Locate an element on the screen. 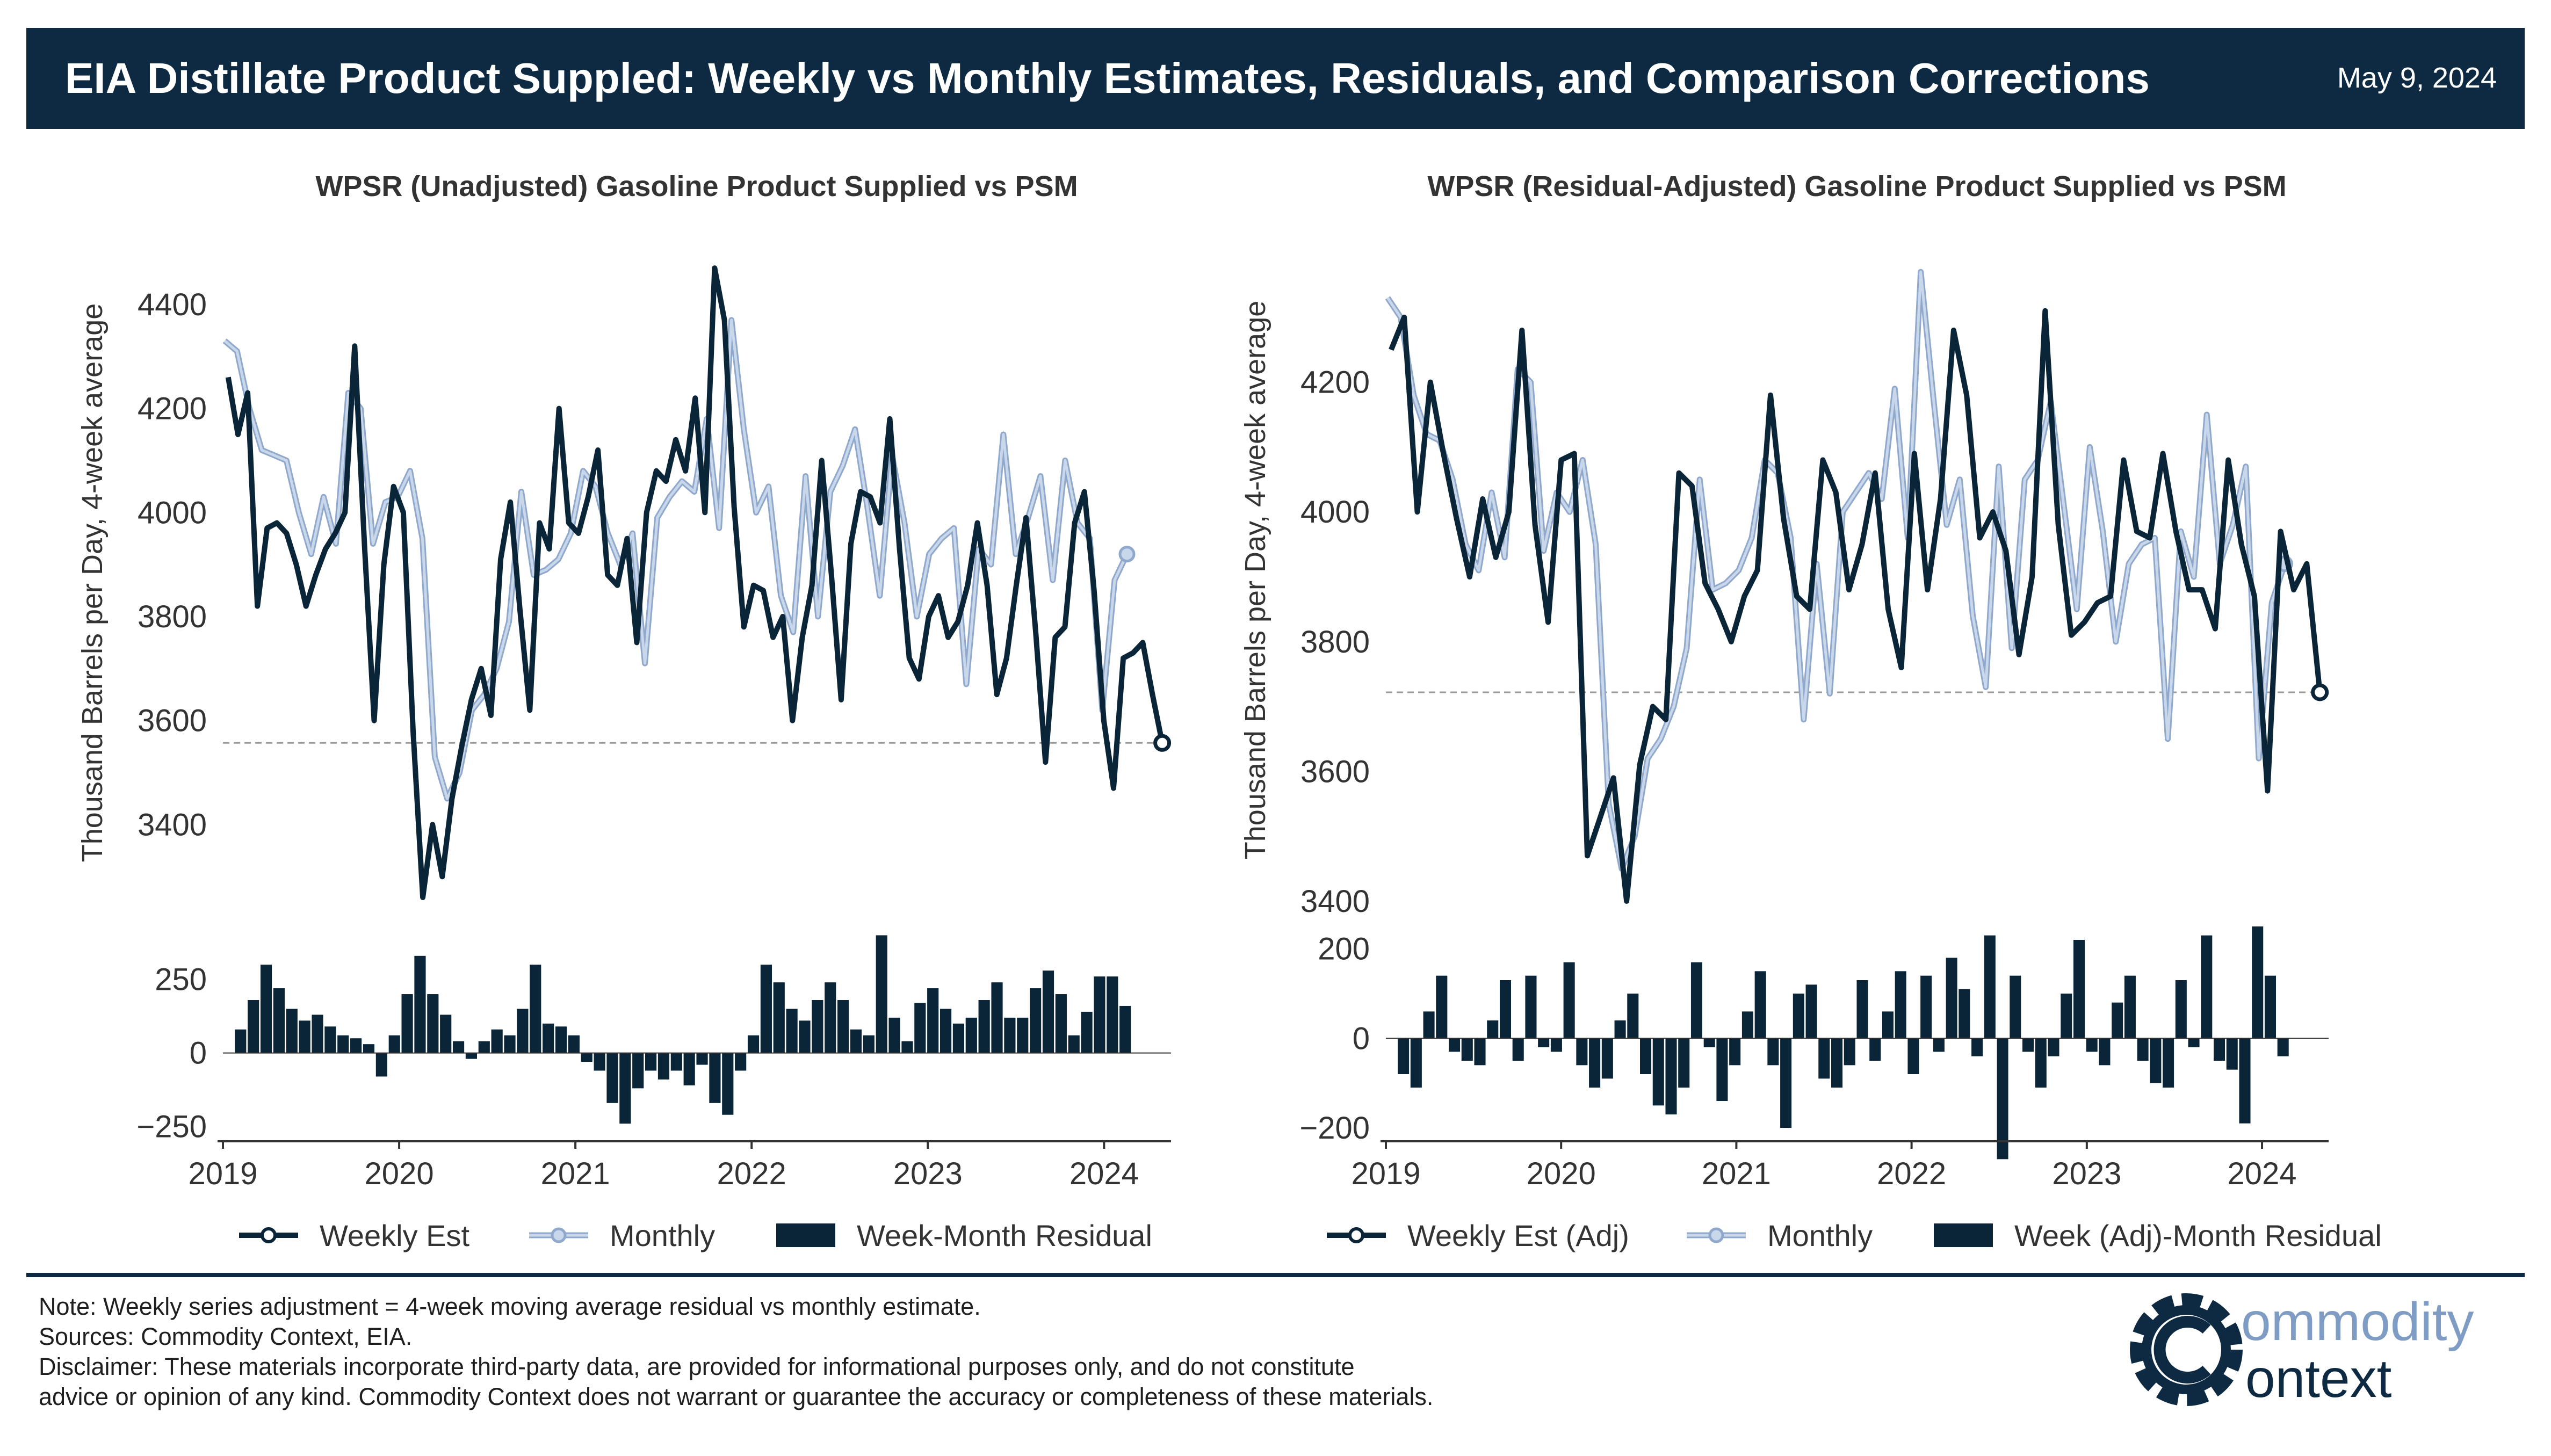 The height and width of the screenshot is (1456, 2551). weekly-line is located at coordinates (1856, 606).